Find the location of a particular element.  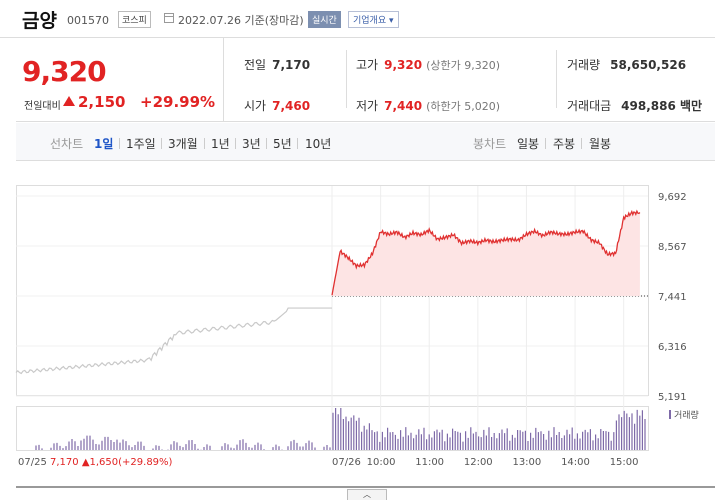

period-10y: 10년 is located at coordinates (318, 144).